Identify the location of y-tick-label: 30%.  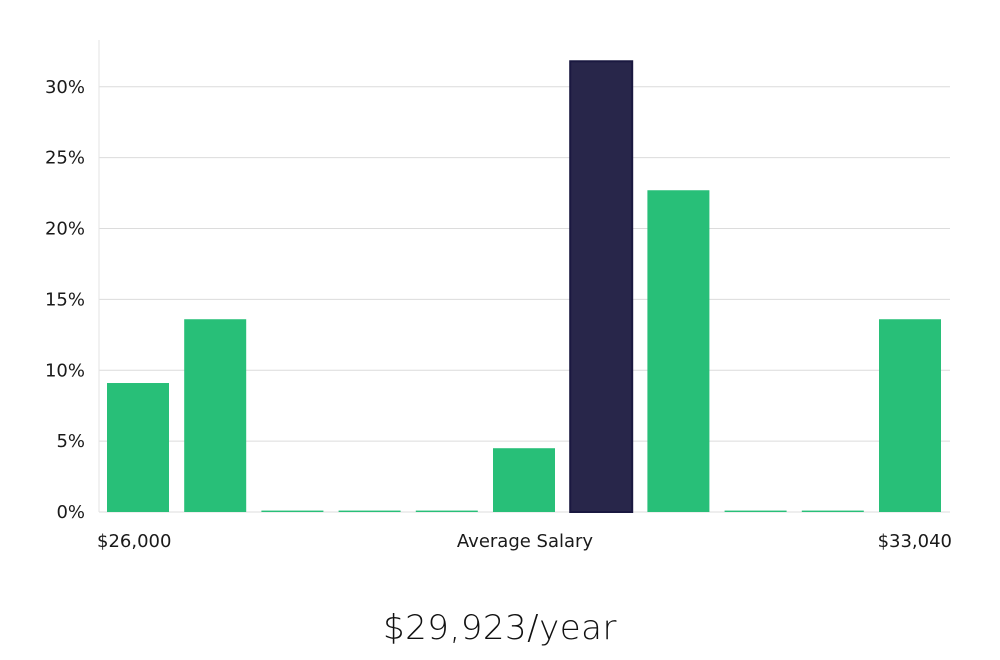
(65, 87).